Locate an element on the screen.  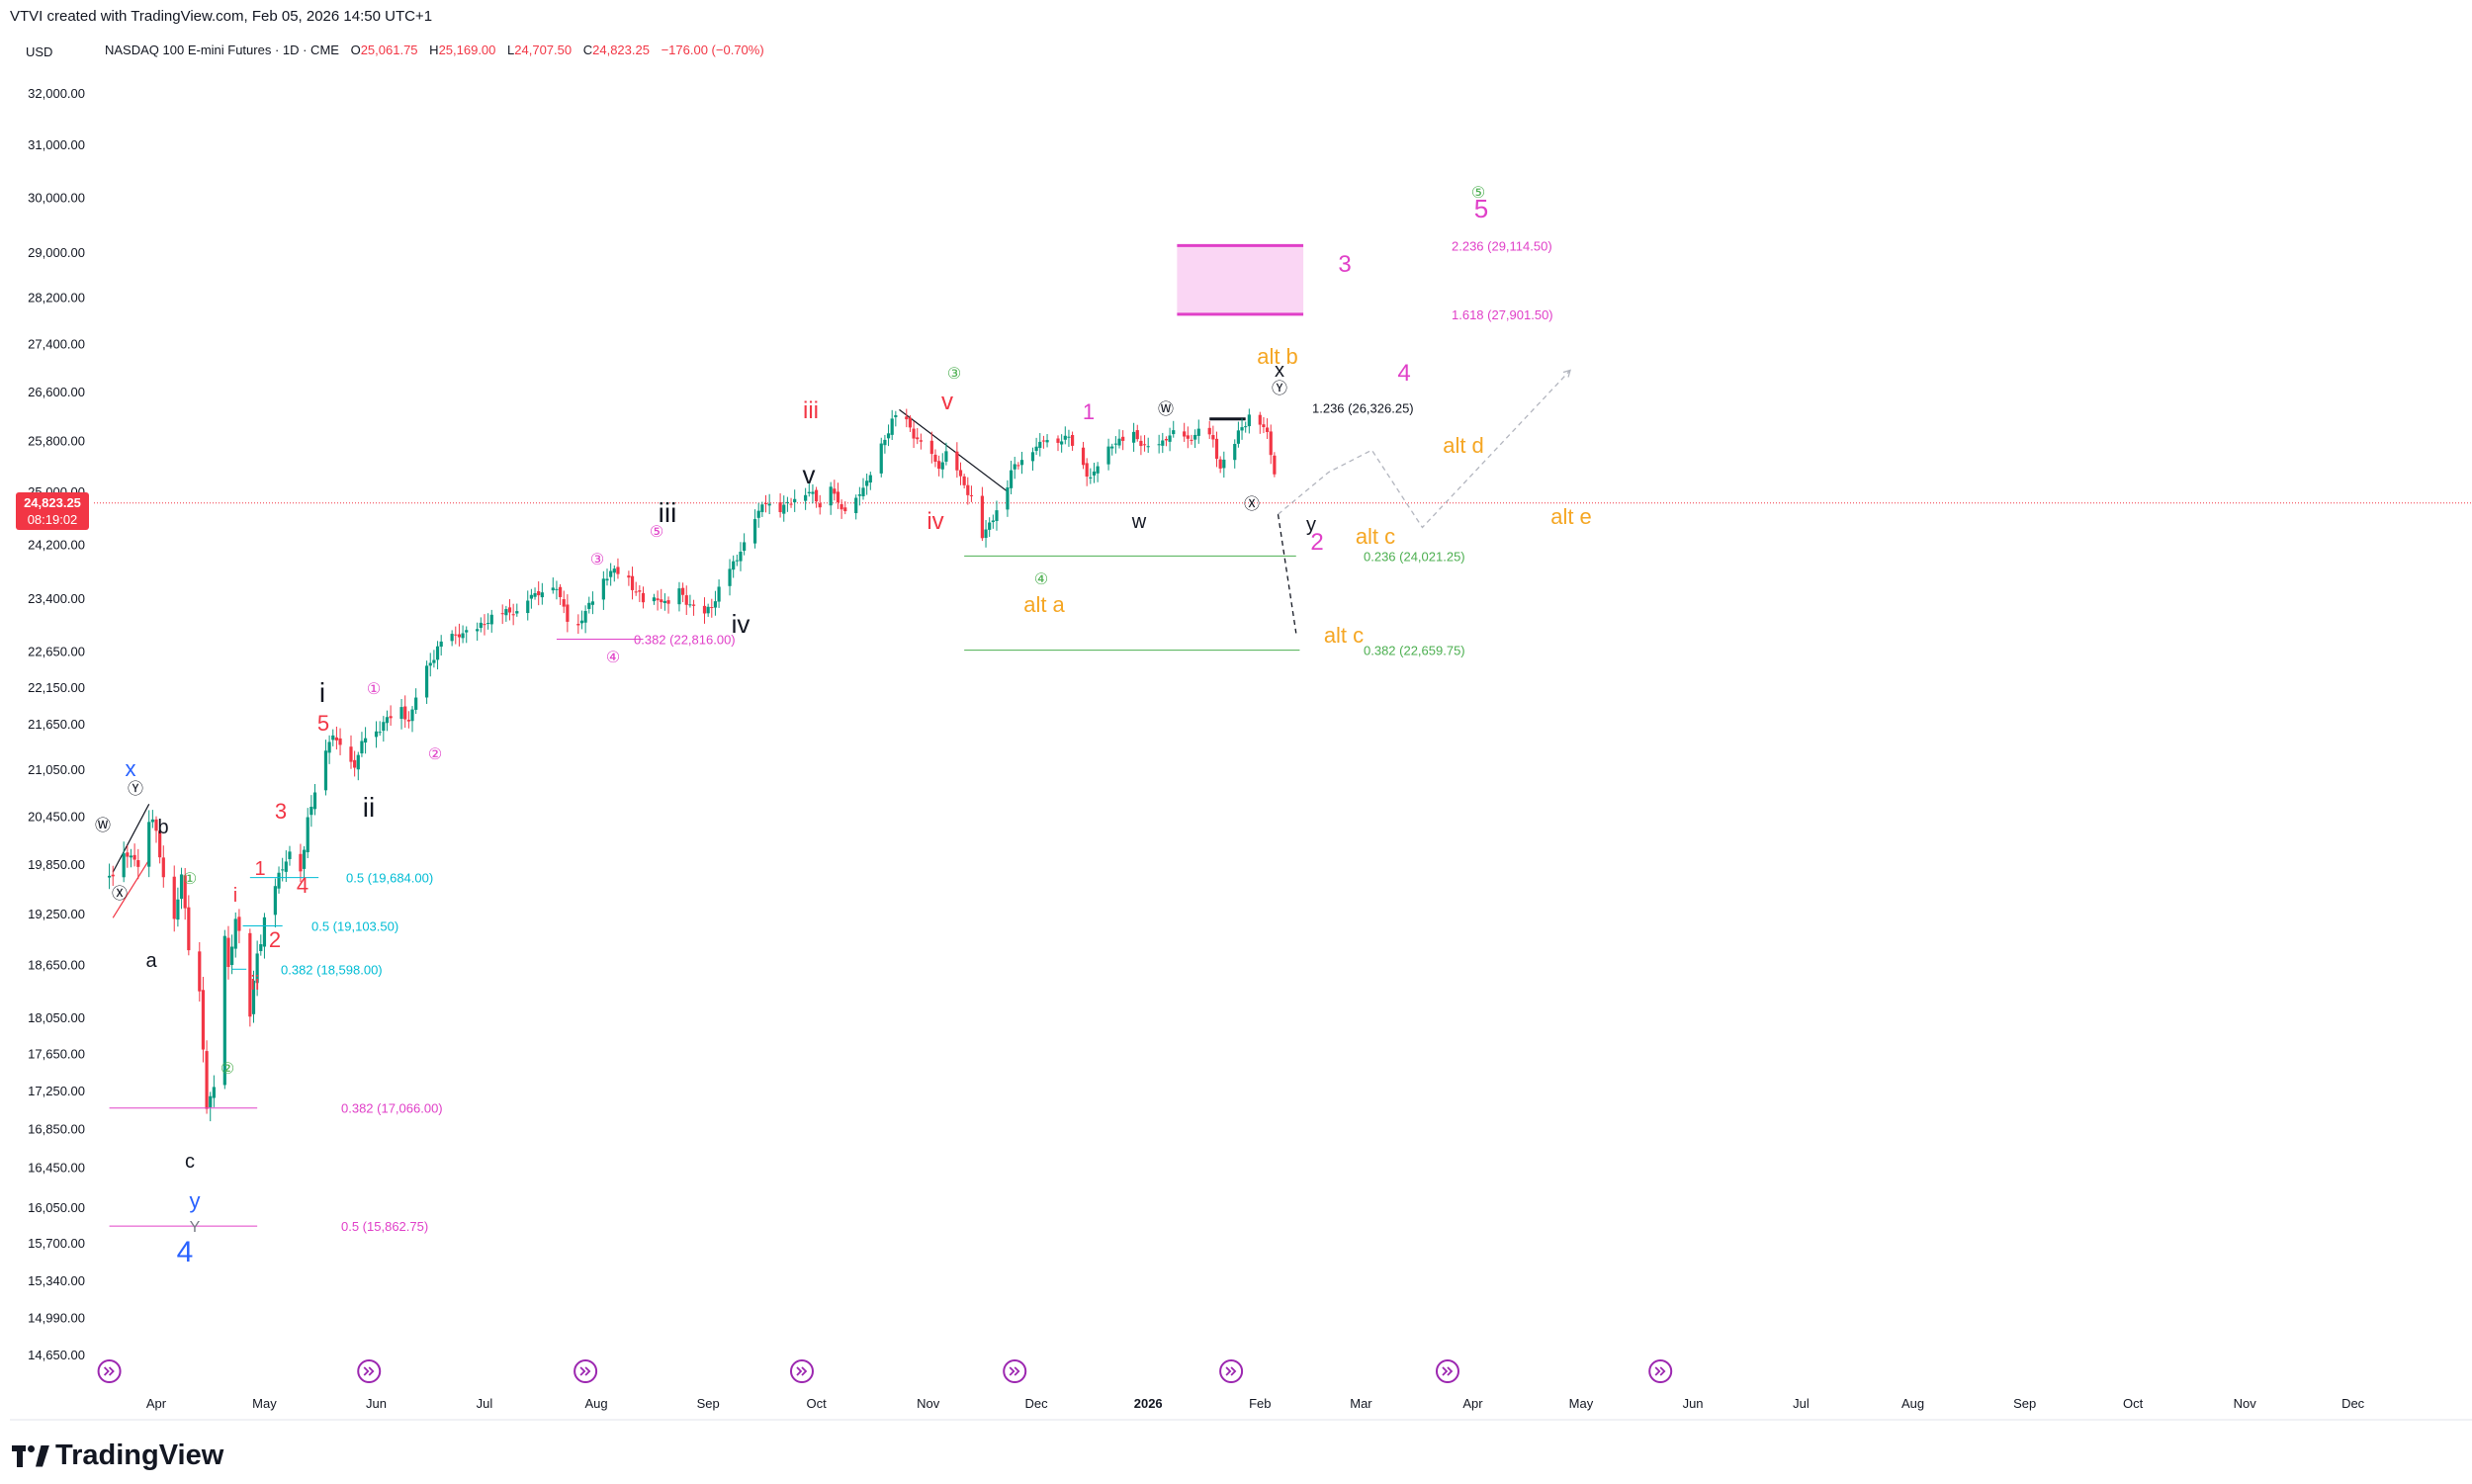
price-tick-label: 17,250.00 is located at coordinates (56, 1091).